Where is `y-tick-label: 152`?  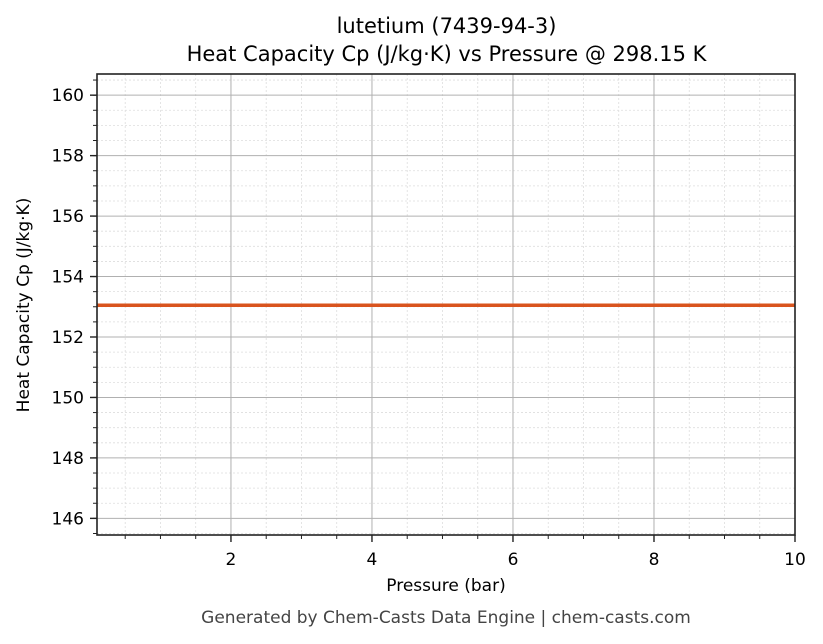 y-tick-label: 152 is located at coordinates (68, 338).